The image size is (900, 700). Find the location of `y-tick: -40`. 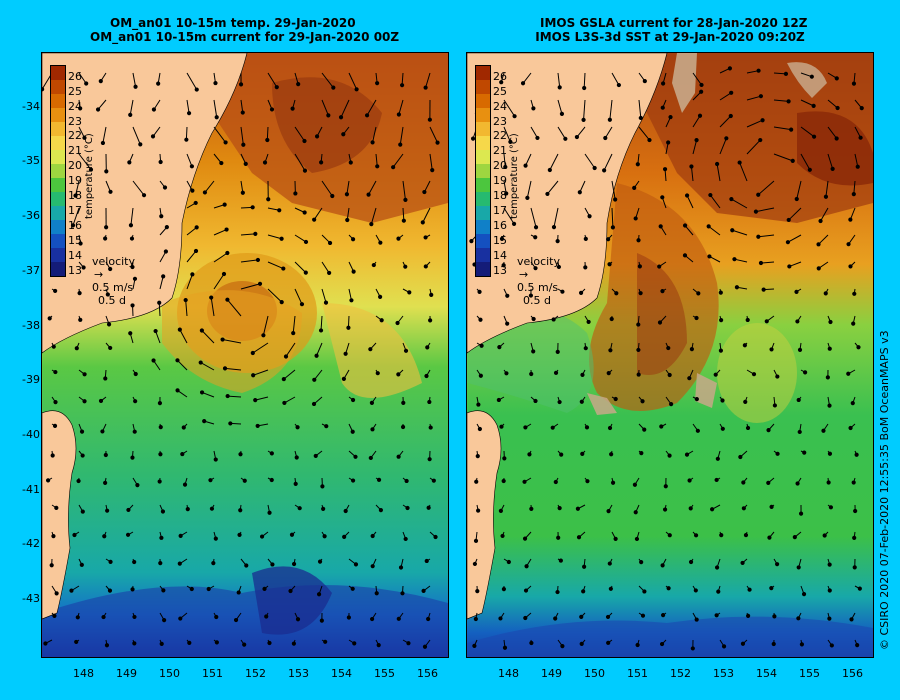

y-tick: -40 is located at coordinates (31, 434).